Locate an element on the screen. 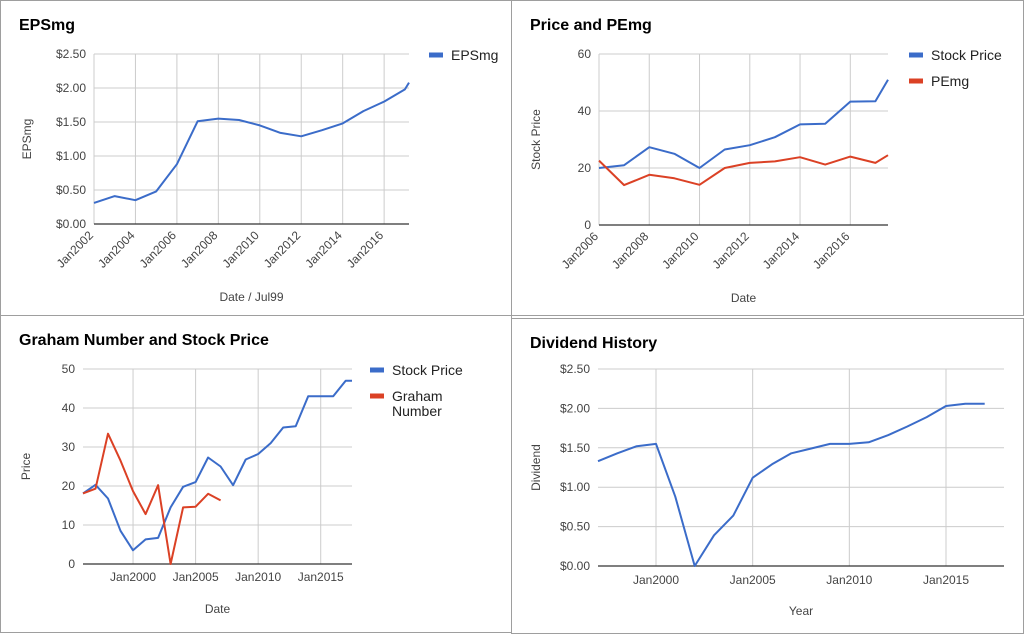 The width and height of the screenshot is (1024, 640). x-tick-label: Jan2004 is located at coordinates (116, 249).